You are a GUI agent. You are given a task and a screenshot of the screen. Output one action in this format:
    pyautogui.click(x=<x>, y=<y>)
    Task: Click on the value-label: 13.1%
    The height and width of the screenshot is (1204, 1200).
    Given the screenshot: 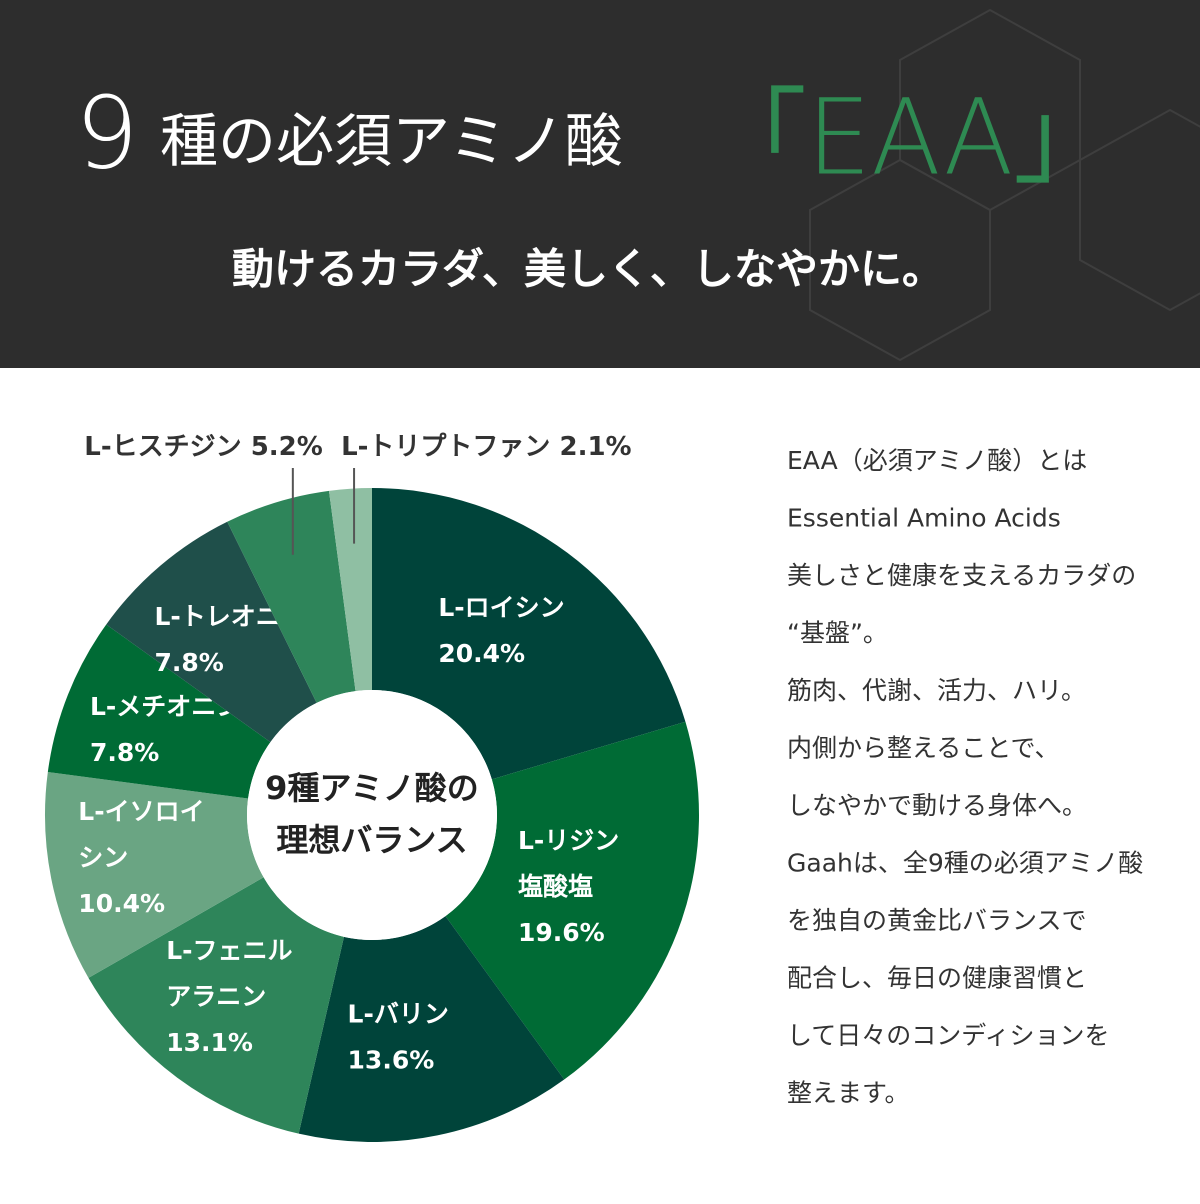 What is the action you would take?
    pyautogui.click(x=209, y=1042)
    